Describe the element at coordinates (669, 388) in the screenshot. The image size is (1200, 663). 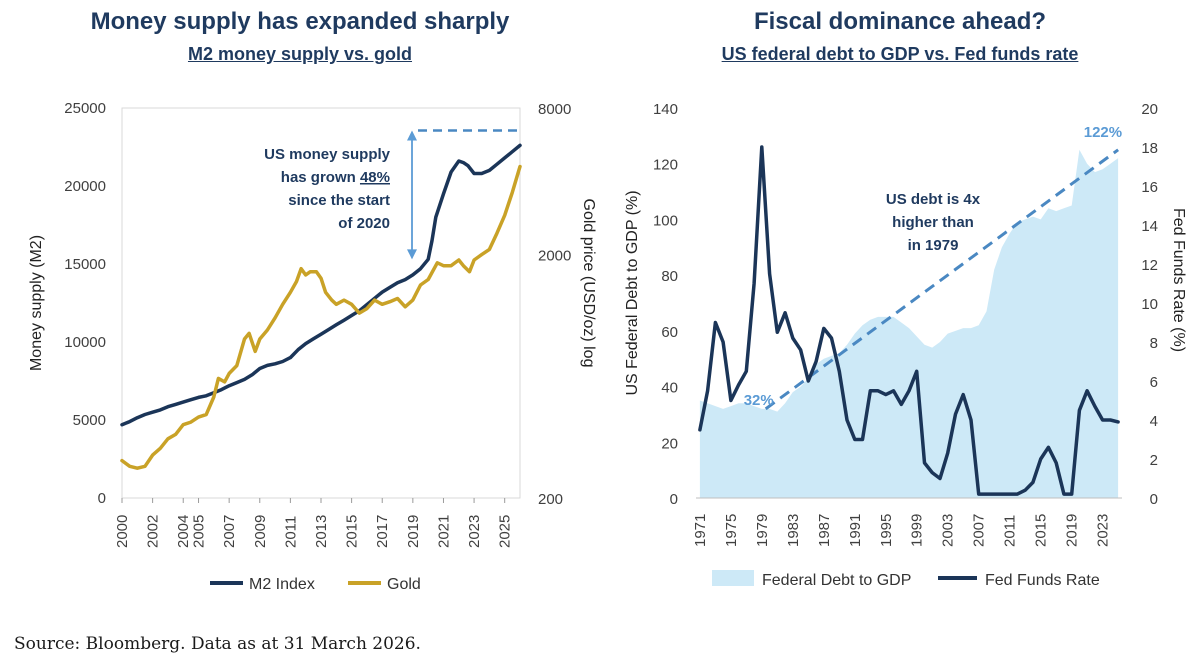
I see `y-tick-label: 40` at that location.